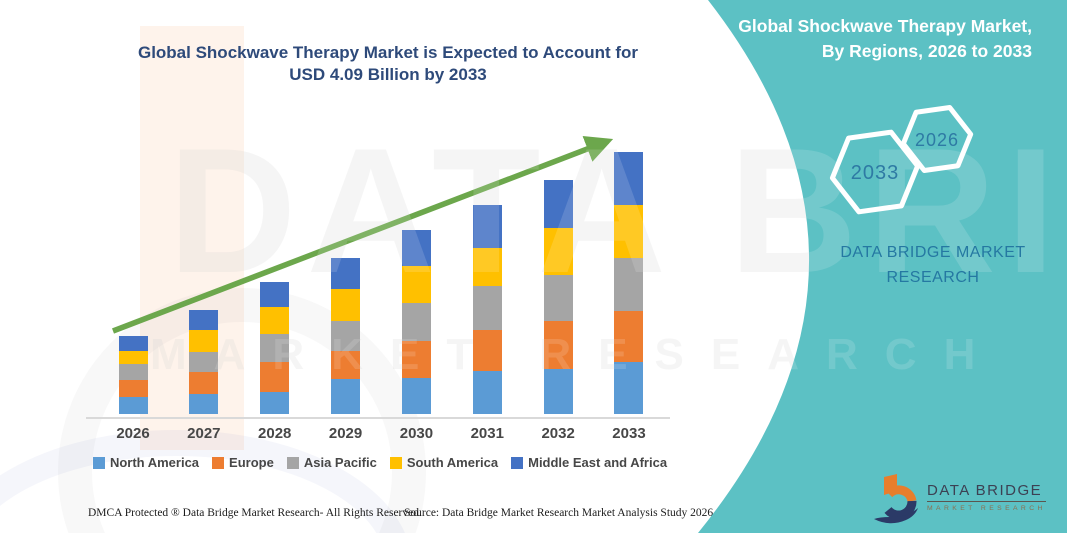  I want to click on x-tick-2028: 2028, so click(275, 433).